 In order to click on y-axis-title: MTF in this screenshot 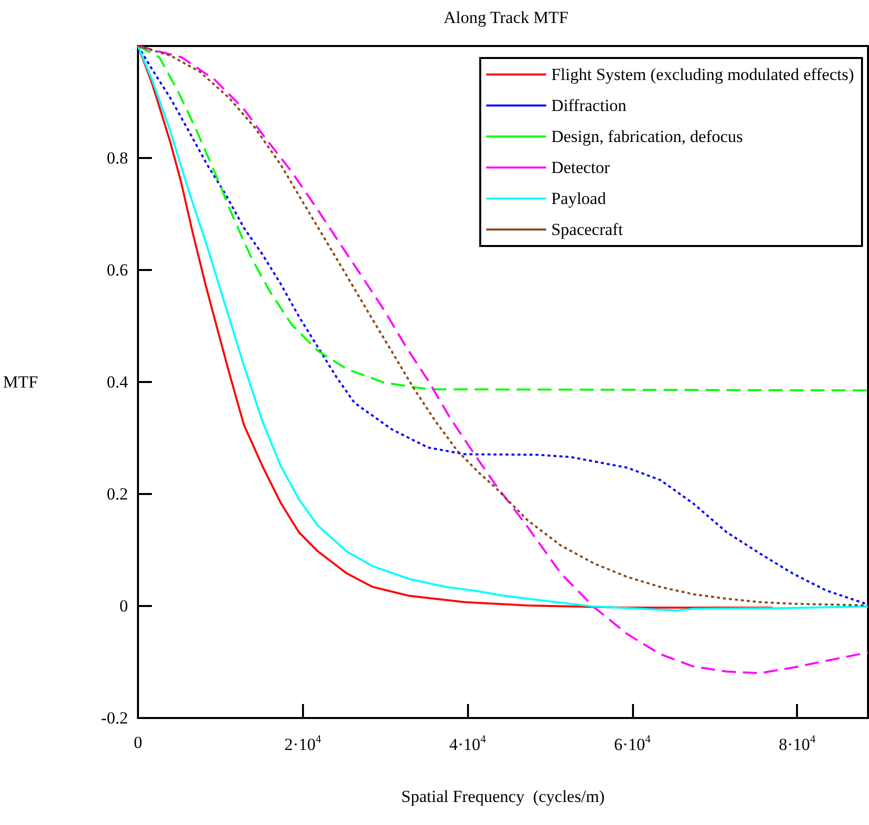, I will do `click(20, 382)`.